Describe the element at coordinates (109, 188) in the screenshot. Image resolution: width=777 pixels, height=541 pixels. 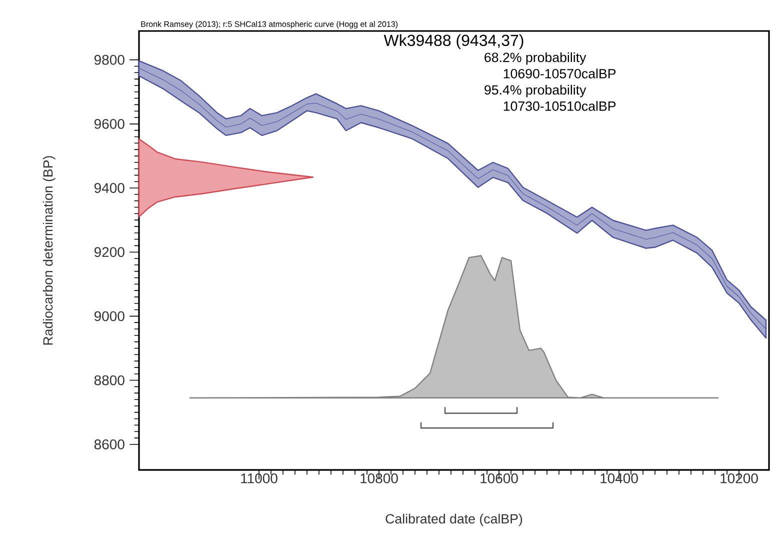
I see `y-tick-label: 9400` at that location.